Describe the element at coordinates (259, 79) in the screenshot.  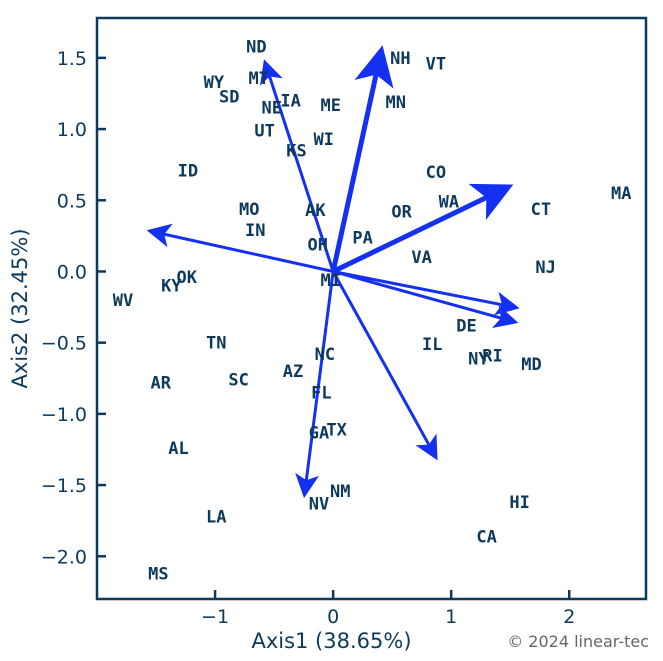
I see `point-label-mt: MT` at that location.